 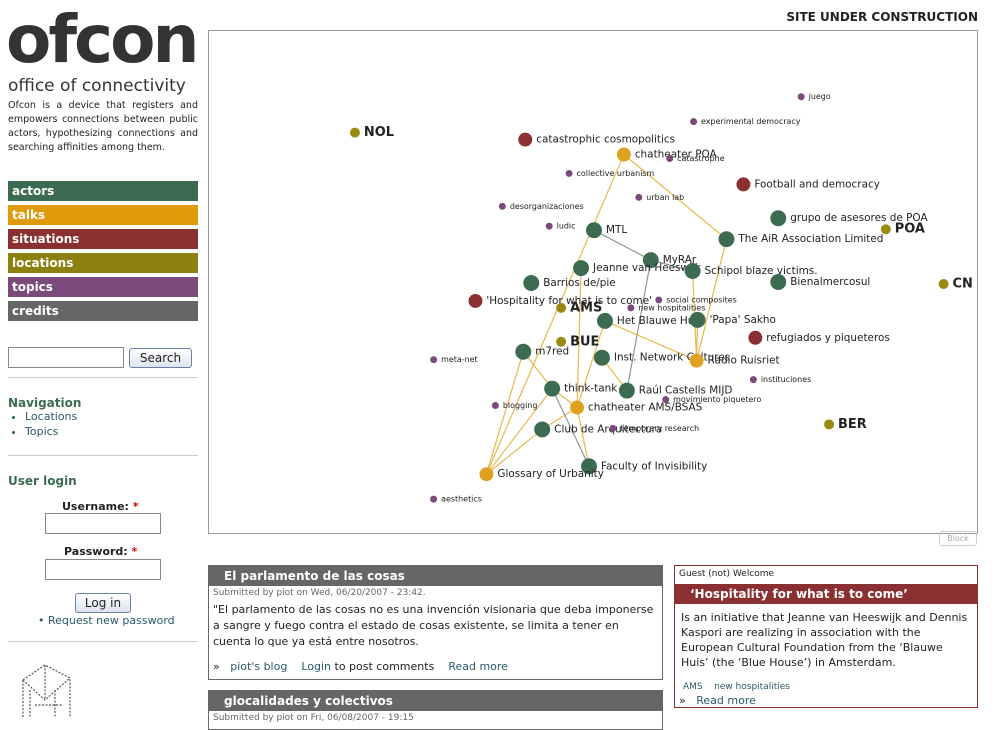 I want to click on node-label: new hospitalities, so click(x=671, y=307).